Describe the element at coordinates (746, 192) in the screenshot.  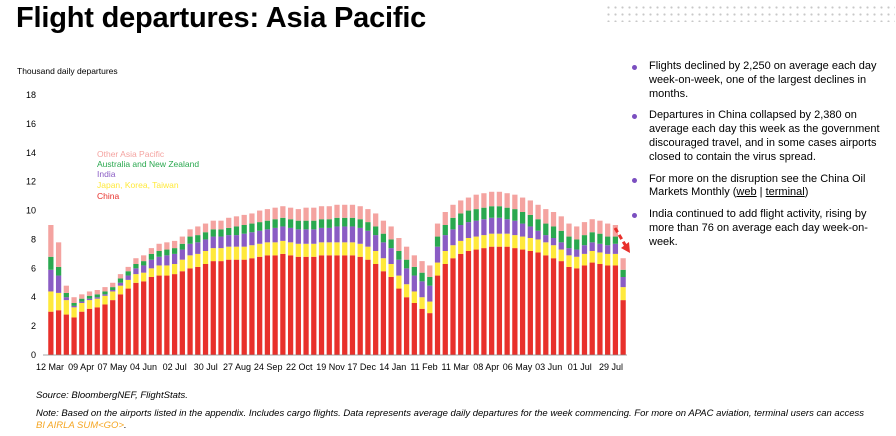
I see `web-link: web` at that location.